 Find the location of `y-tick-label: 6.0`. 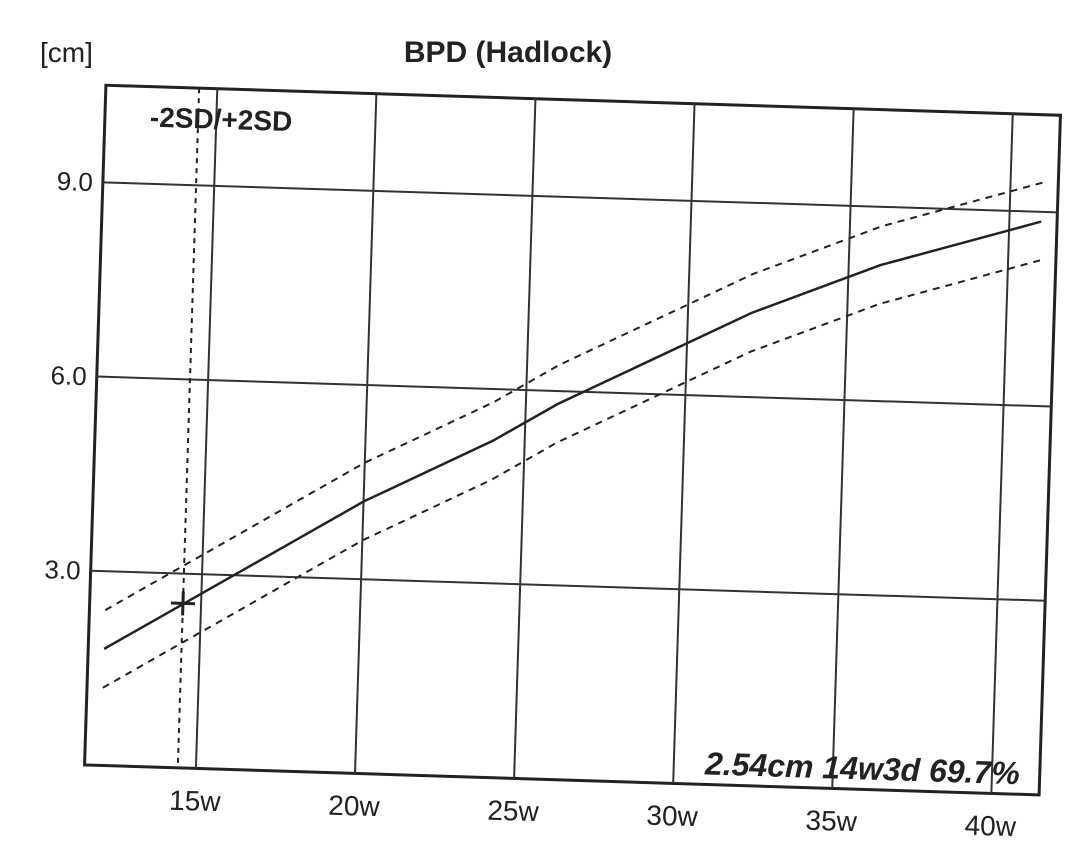

y-tick-label: 6.0 is located at coordinates (68, 375).